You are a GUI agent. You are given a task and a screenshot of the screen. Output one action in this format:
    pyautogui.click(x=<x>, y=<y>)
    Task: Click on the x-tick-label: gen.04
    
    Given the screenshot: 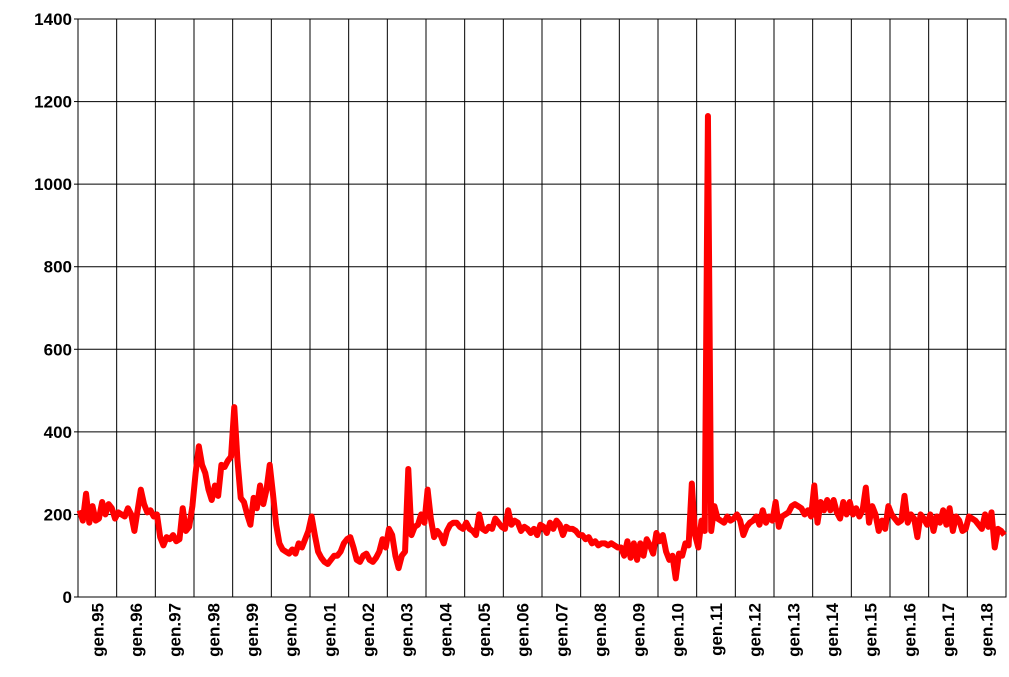 What is the action you would take?
    pyautogui.click(x=445, y=629)
    